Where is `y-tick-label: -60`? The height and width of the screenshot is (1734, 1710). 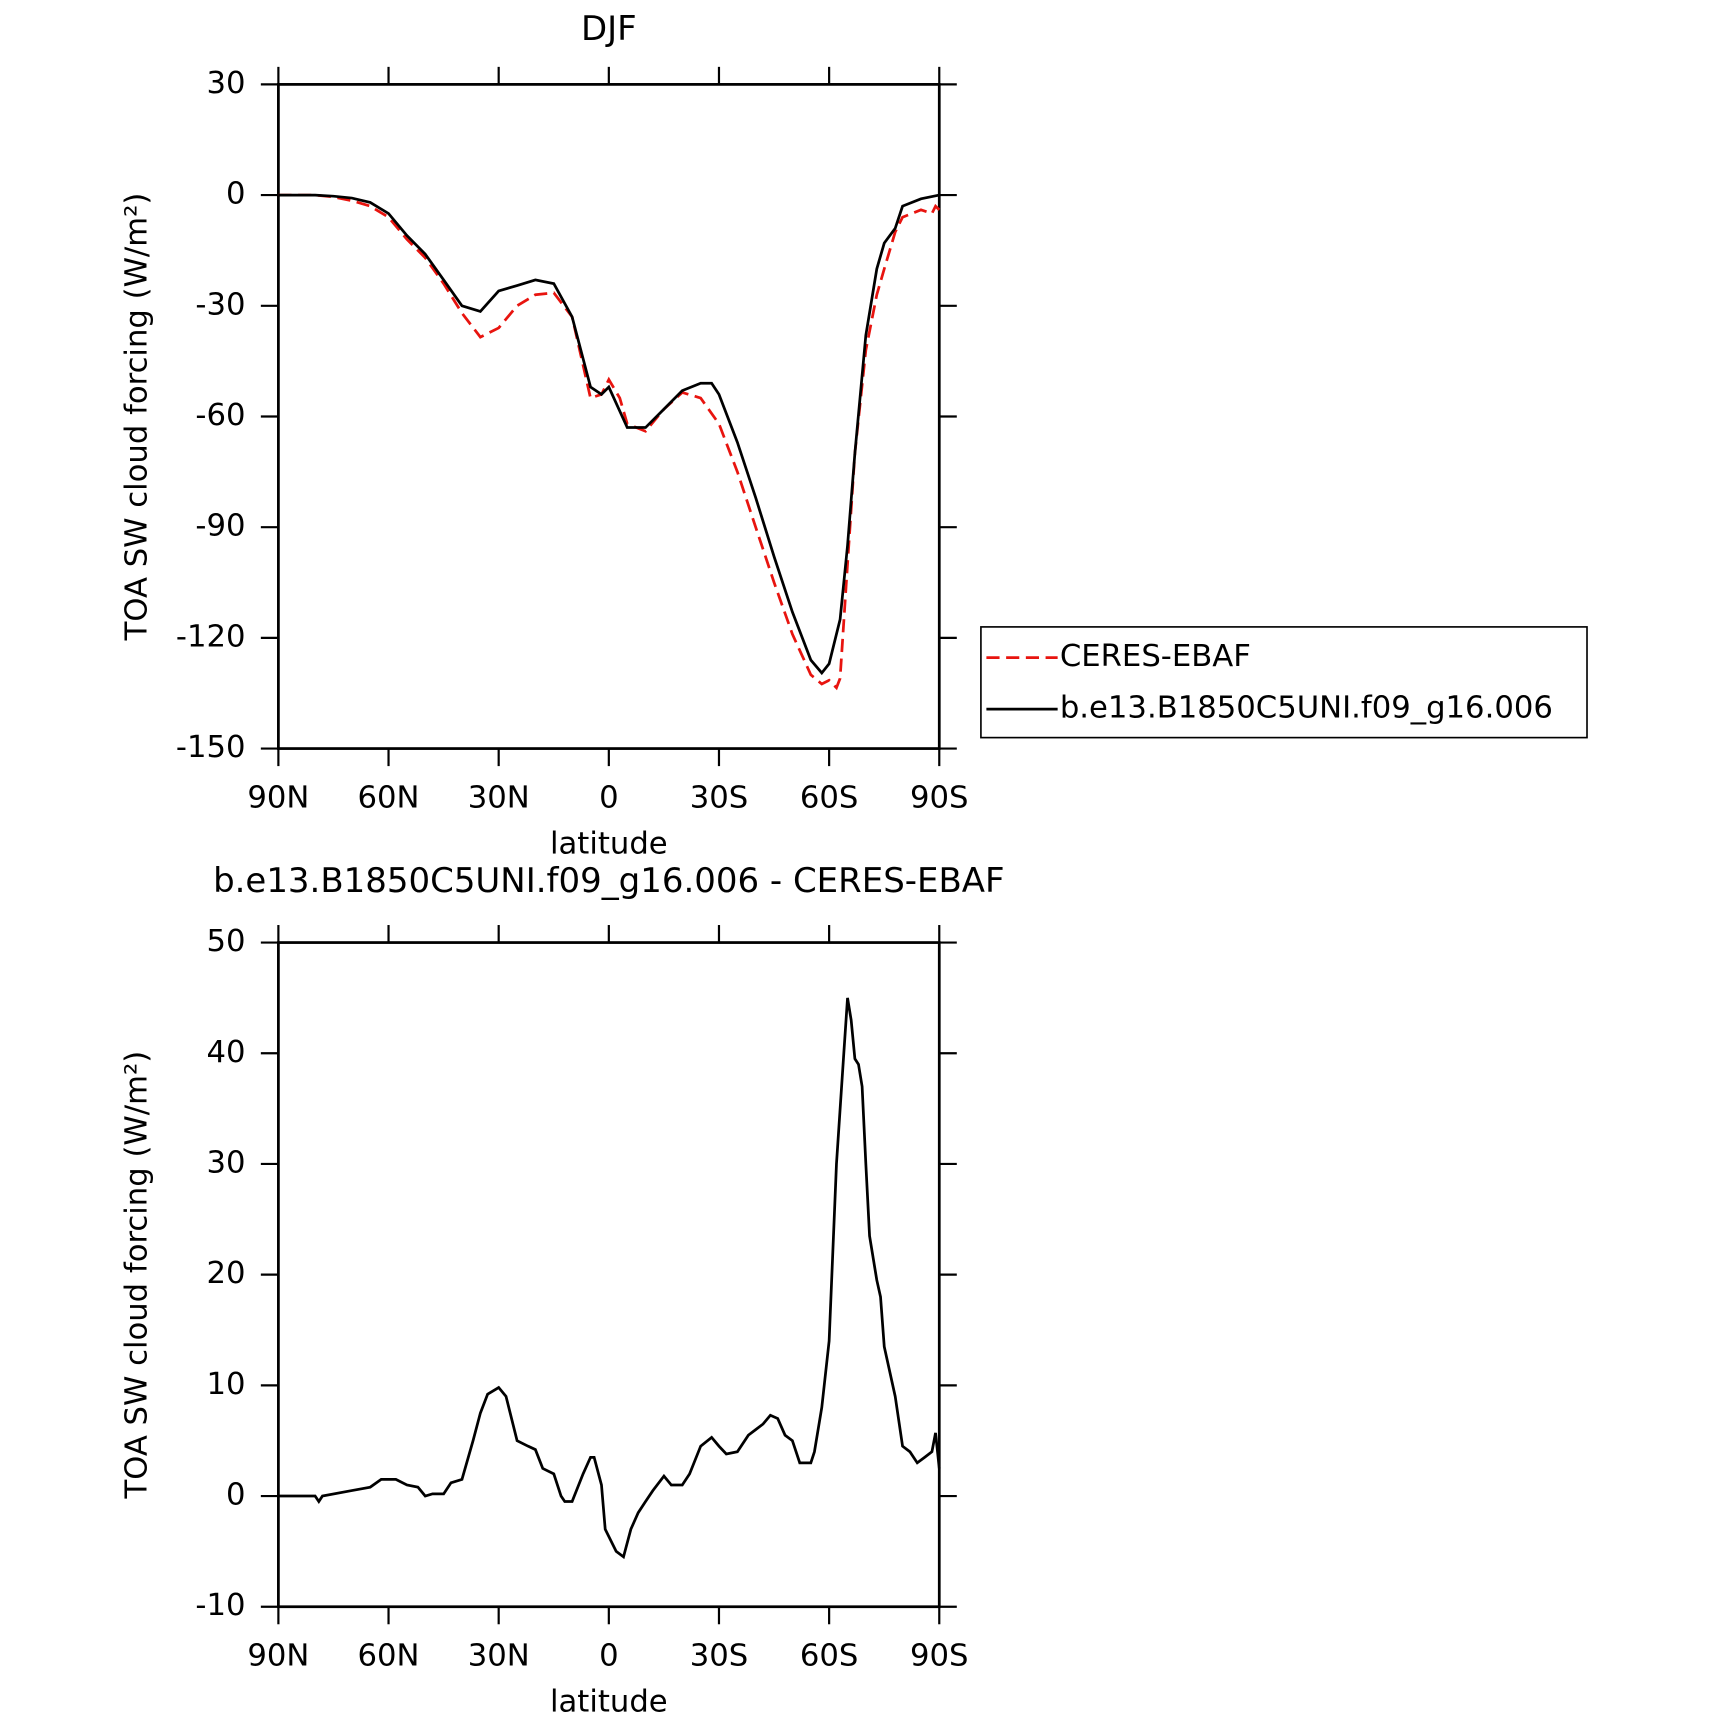
y-tick-label: -60 is located at coordinates (220, 415).